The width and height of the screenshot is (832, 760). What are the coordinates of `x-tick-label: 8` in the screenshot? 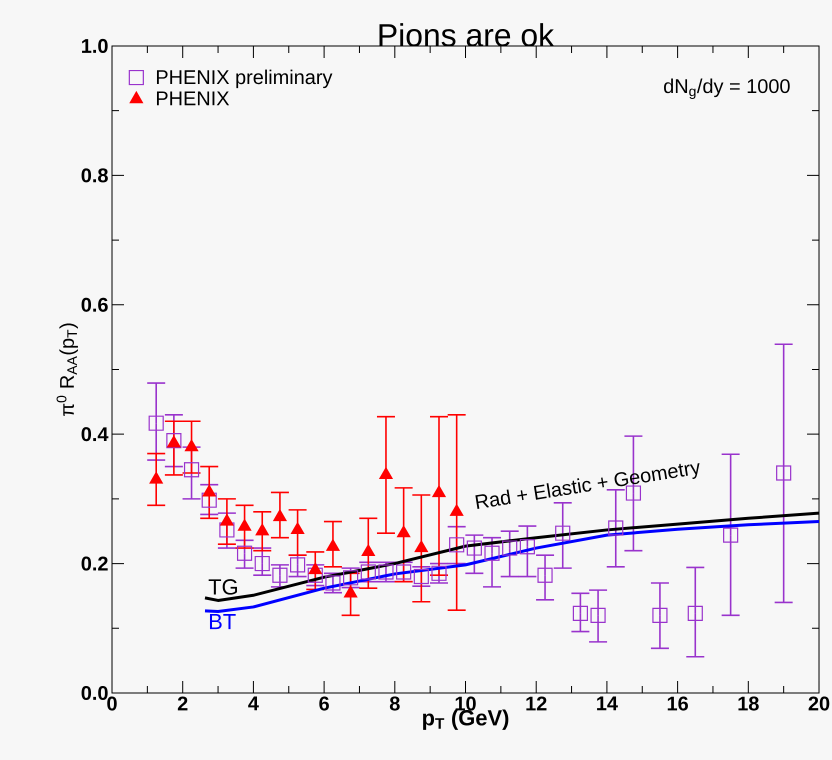 It's located at (395, 703).